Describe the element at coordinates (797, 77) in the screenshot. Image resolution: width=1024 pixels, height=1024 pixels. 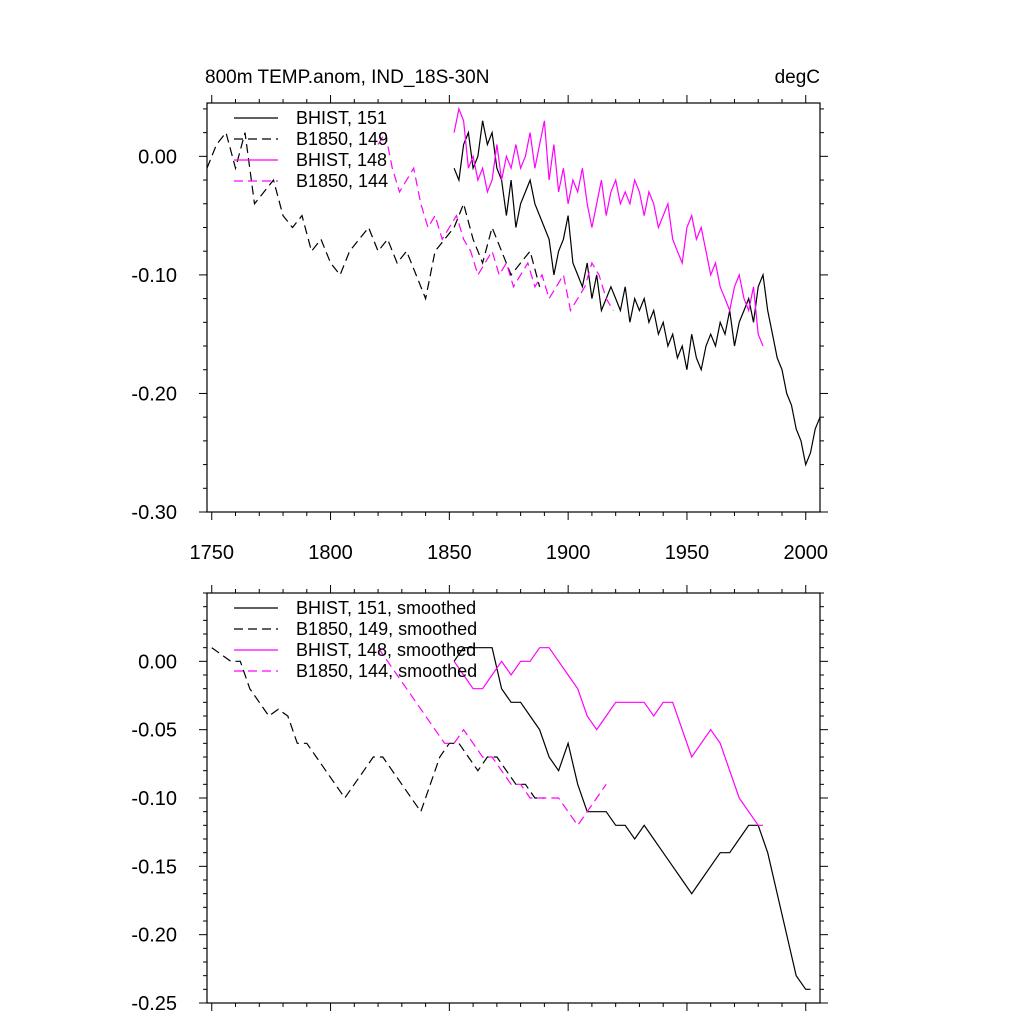
I see `units-label: degC` at that location.